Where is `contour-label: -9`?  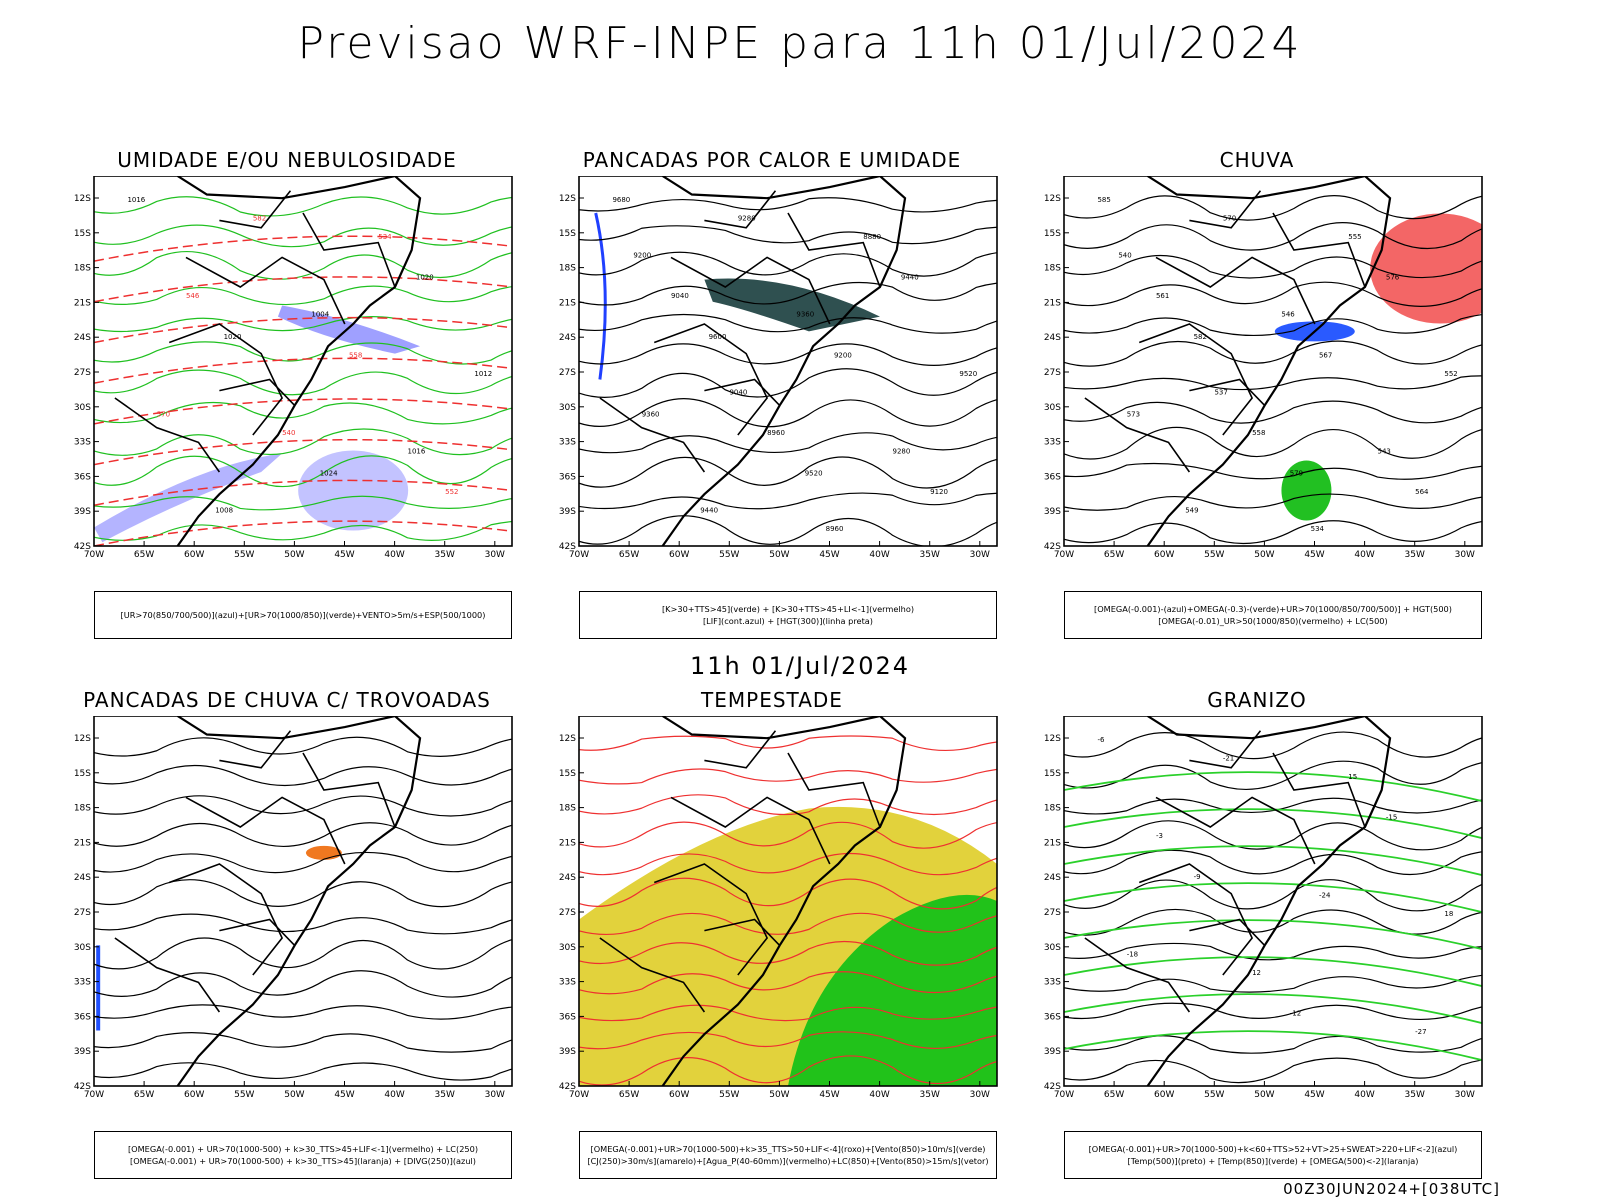 contour-label: -9 is located at coordinates (1197, 877).